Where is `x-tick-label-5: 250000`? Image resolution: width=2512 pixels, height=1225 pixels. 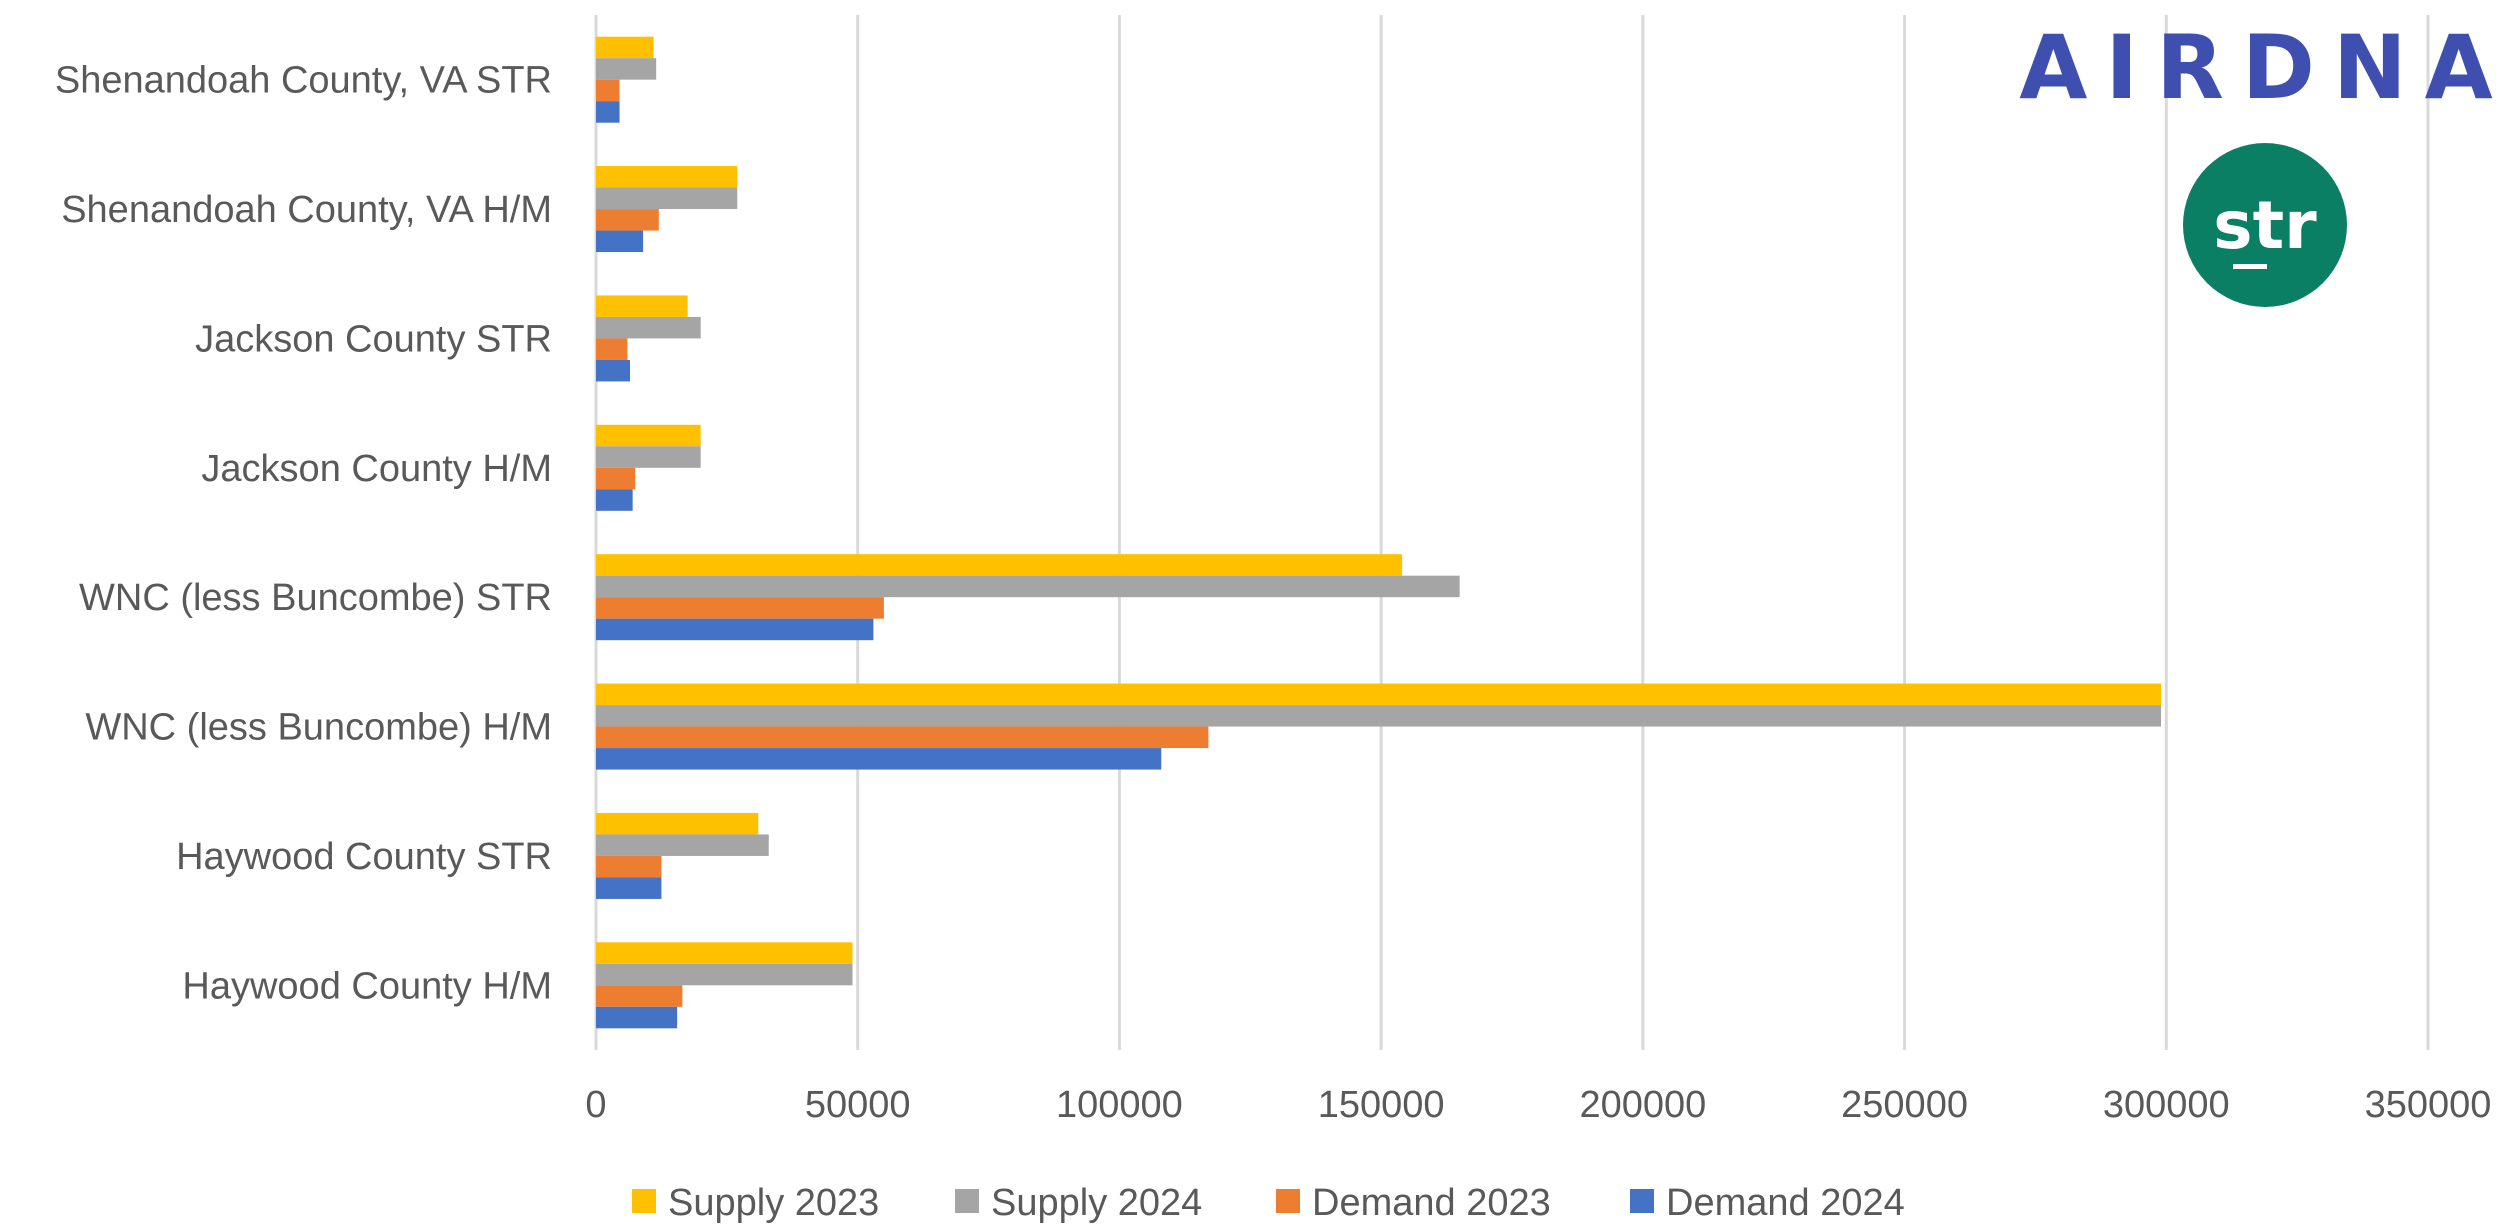 x-tick-label-5: 250000 is located at coordinates (1904, 1105).